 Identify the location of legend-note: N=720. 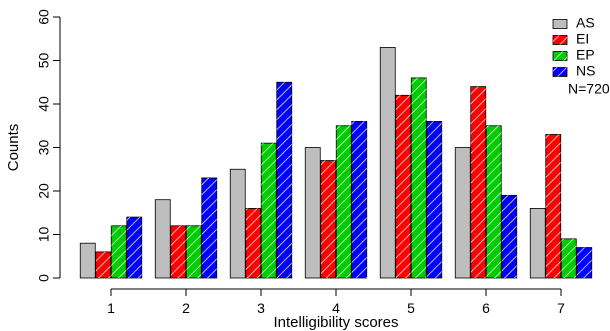
(589, 89).